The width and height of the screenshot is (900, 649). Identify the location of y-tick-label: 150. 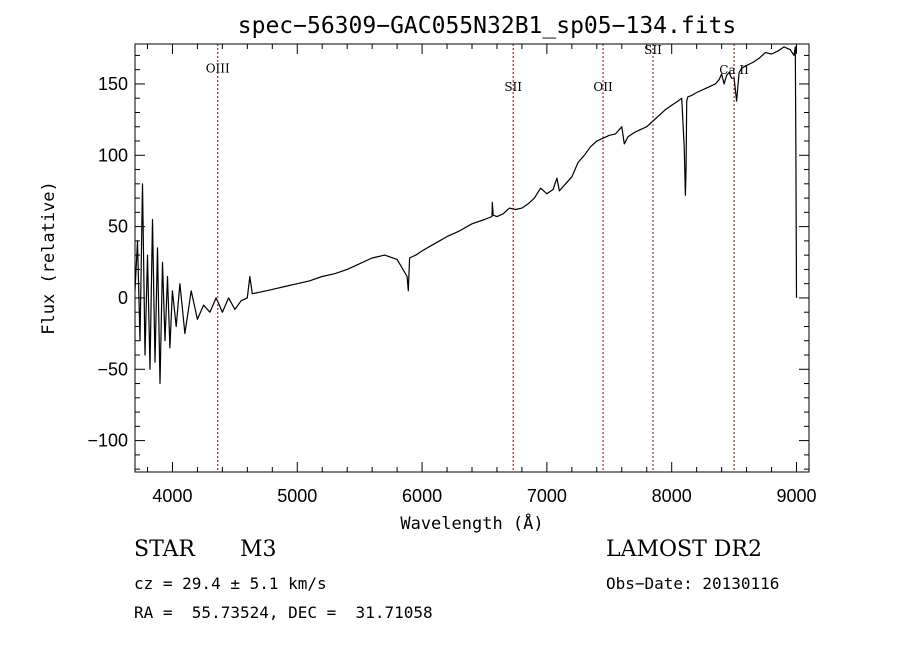
(113, 84).